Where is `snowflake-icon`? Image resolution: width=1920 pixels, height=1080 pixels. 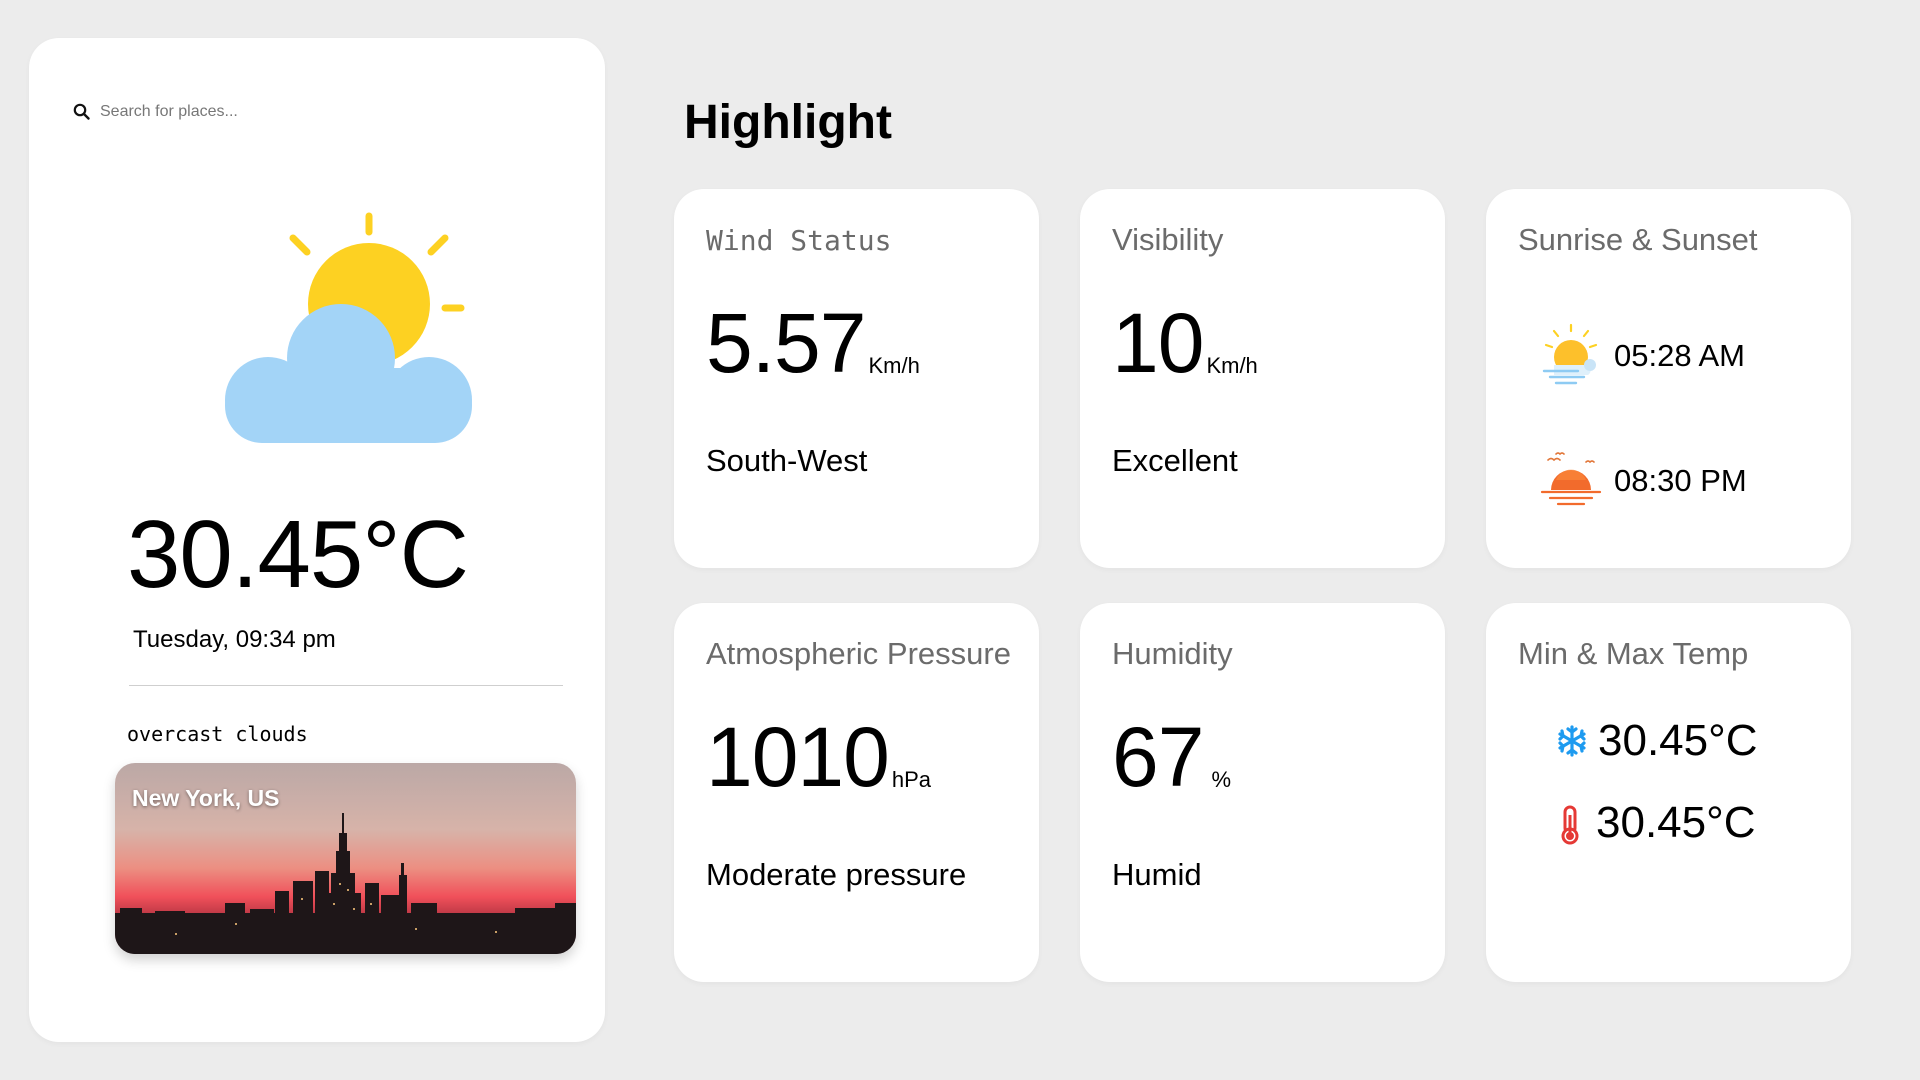 snowflake-icon is located at coordinates (1572, 741).